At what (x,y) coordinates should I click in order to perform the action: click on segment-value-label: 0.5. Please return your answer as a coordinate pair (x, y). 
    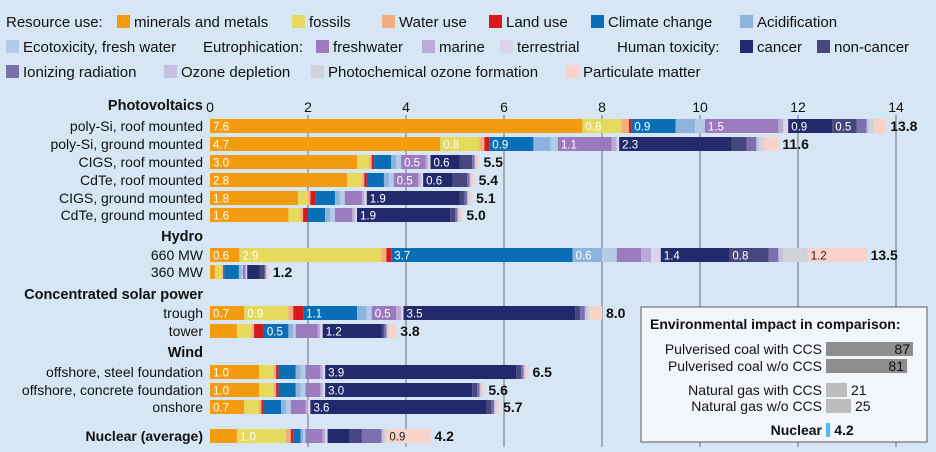
    Looking at the image, I should click on (405, 182).